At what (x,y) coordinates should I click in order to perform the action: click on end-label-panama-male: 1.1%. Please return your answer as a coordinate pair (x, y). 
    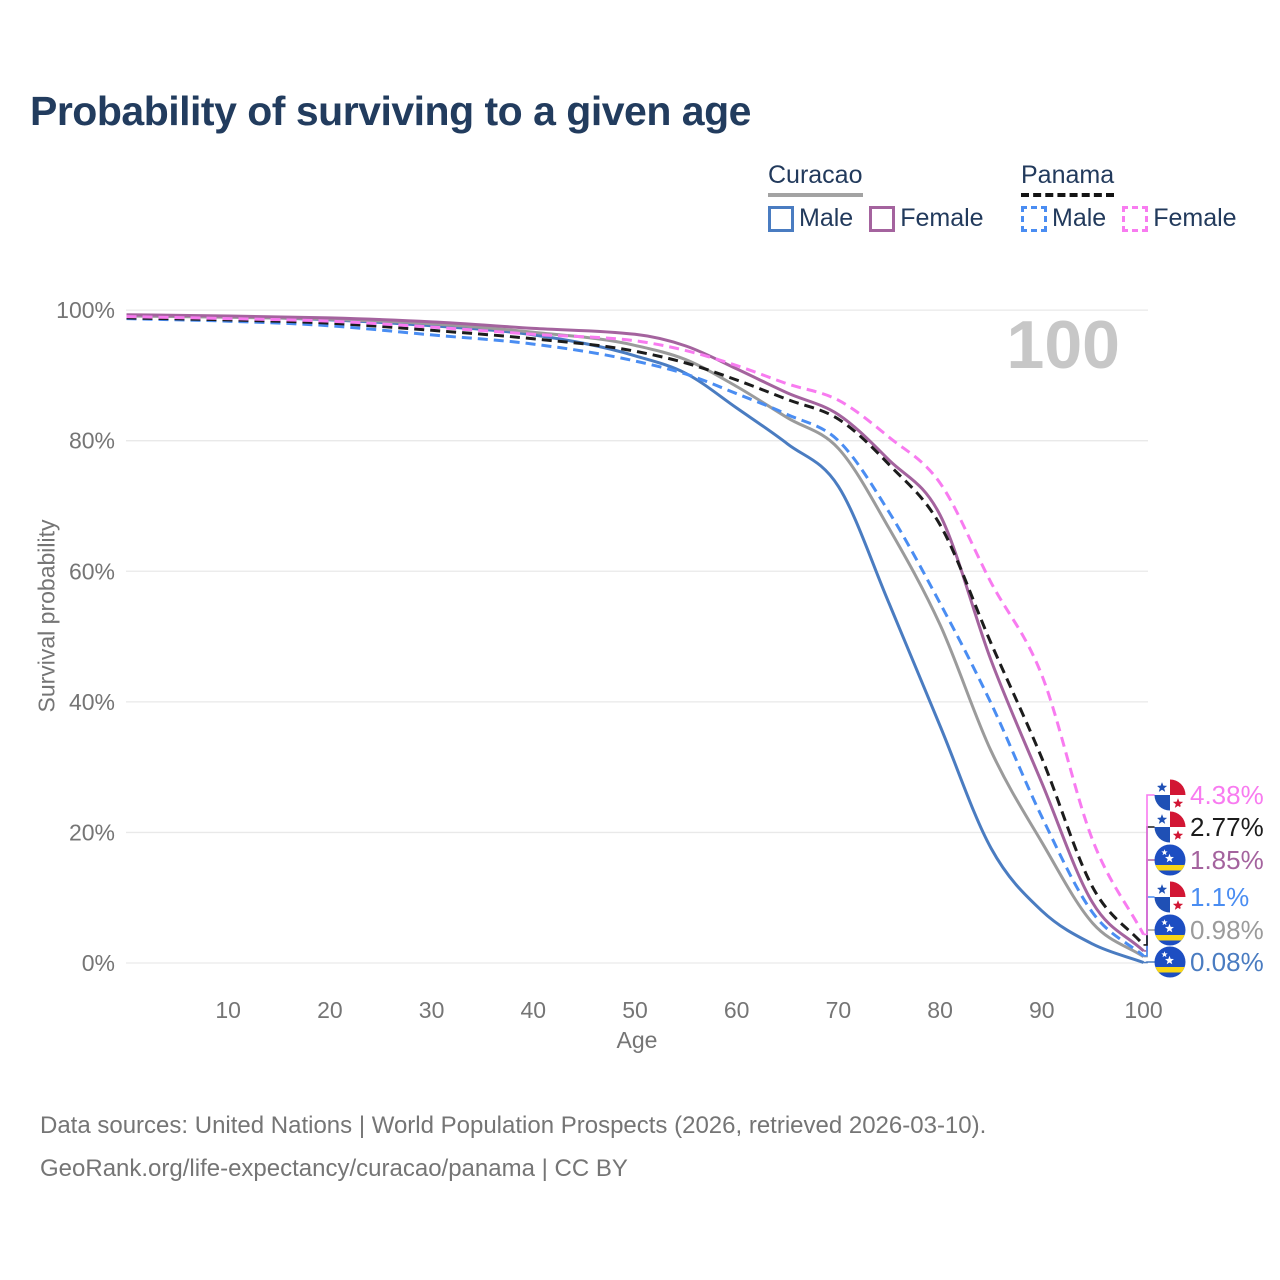
    Looking at the image, I should click on (1219, 897).